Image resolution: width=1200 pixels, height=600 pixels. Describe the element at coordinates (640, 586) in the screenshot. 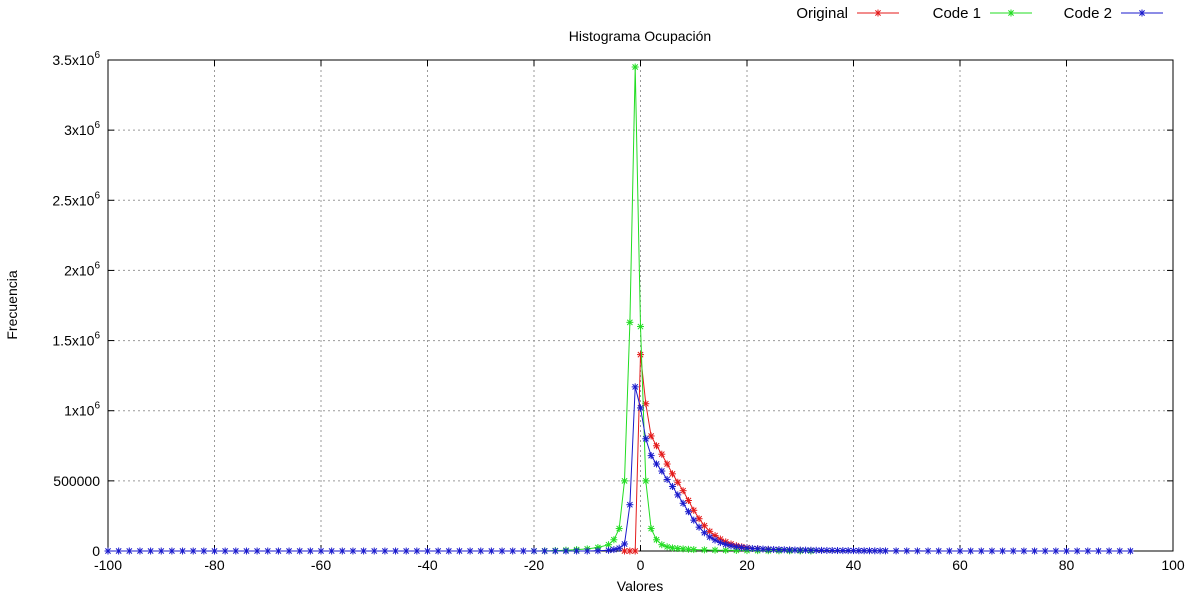

I see `x-axis-label: Valores` at that location.